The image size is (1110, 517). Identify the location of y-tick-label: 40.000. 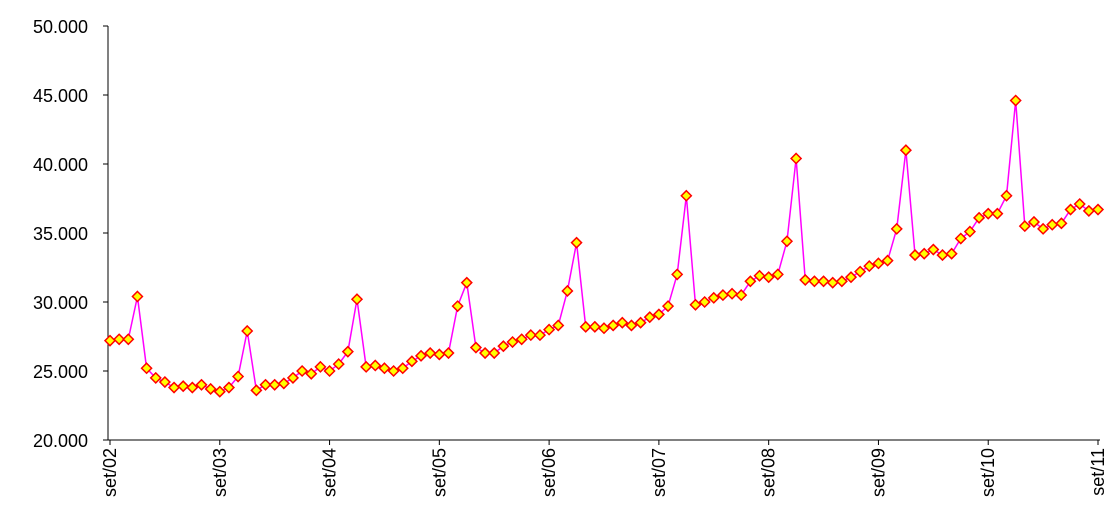
(60, 165).